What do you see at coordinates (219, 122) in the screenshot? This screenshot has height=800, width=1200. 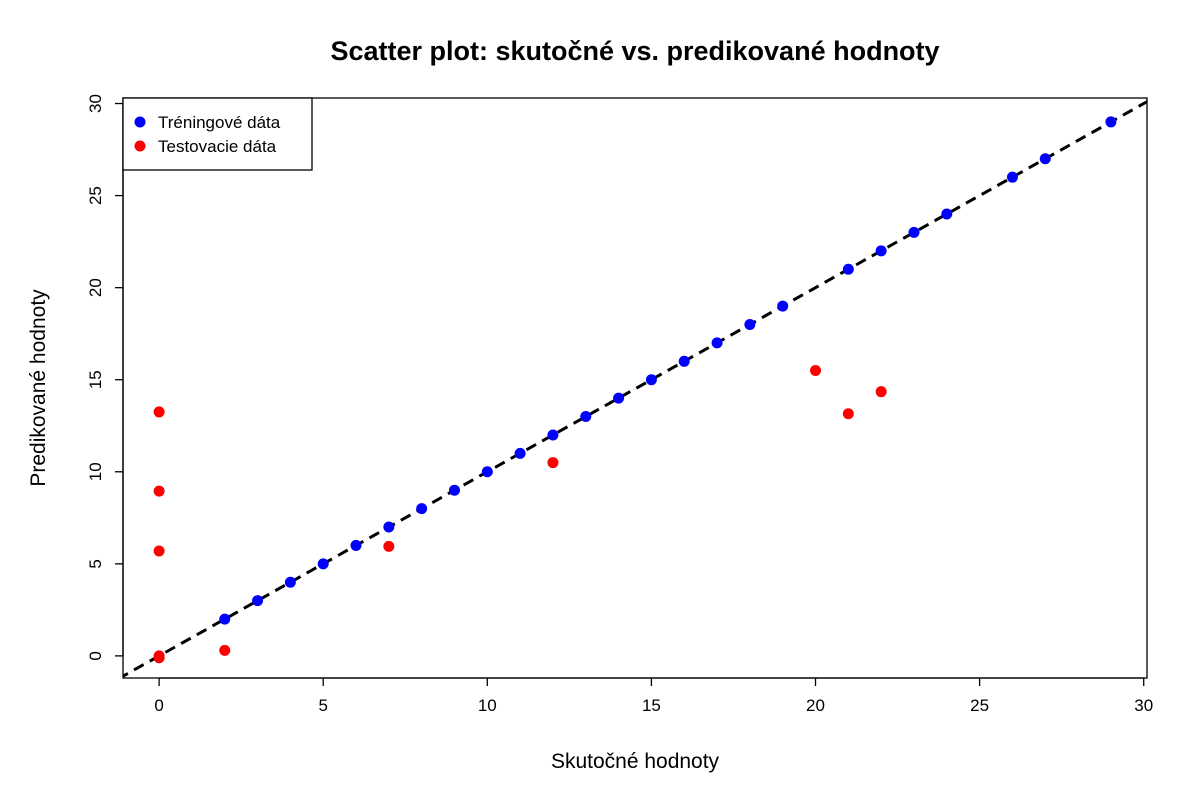 I see `legend-label-training: Tréningové dáta` at bounding box center [219, 122].